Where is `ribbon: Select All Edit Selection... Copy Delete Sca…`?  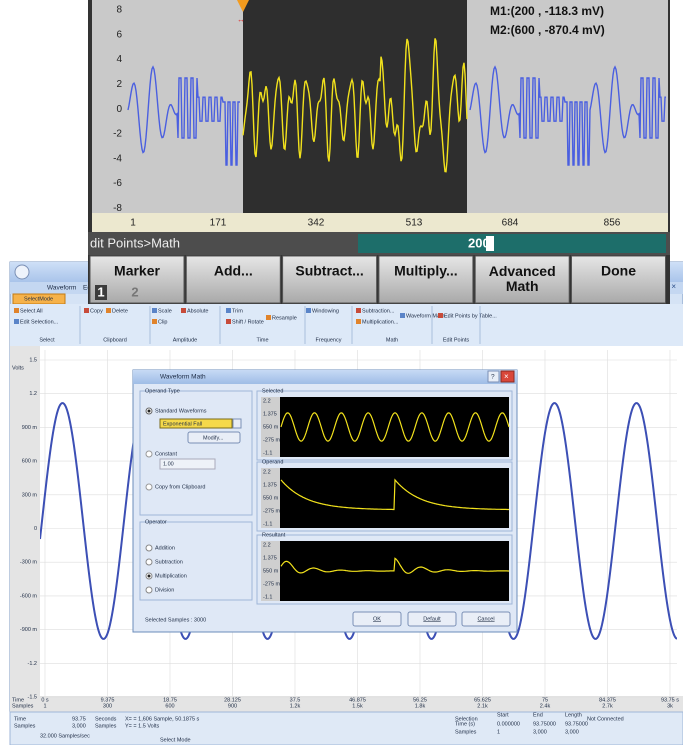
ribbon: Select All Edit Selection... Copy Delete Sca… is located at coordinates (255, 325).